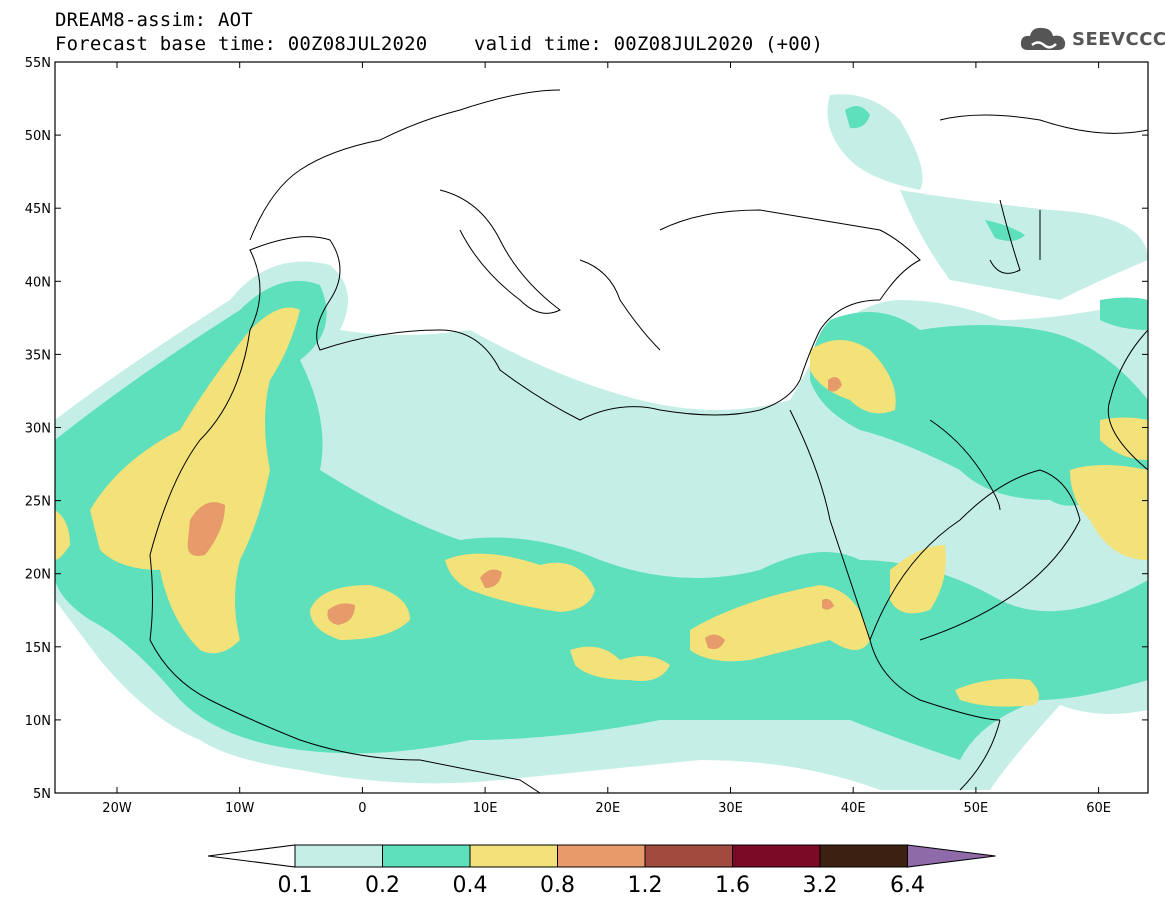  Describe the element at coordinates (38, 502) in the screenshot. I see `lat-label: 25N` at that location.